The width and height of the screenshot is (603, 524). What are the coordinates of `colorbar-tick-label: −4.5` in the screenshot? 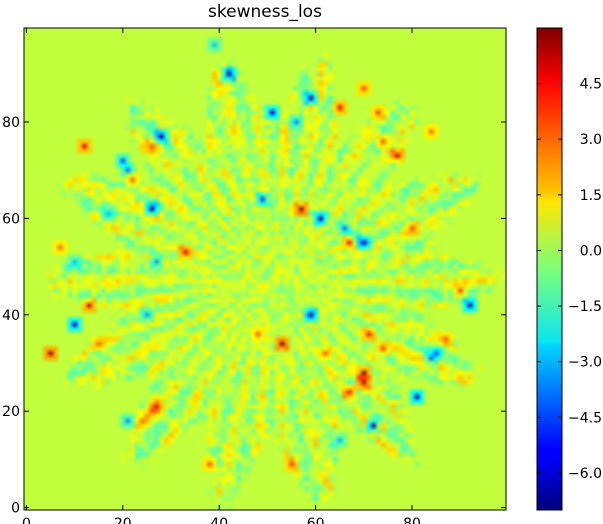 It's located at (585, 418).